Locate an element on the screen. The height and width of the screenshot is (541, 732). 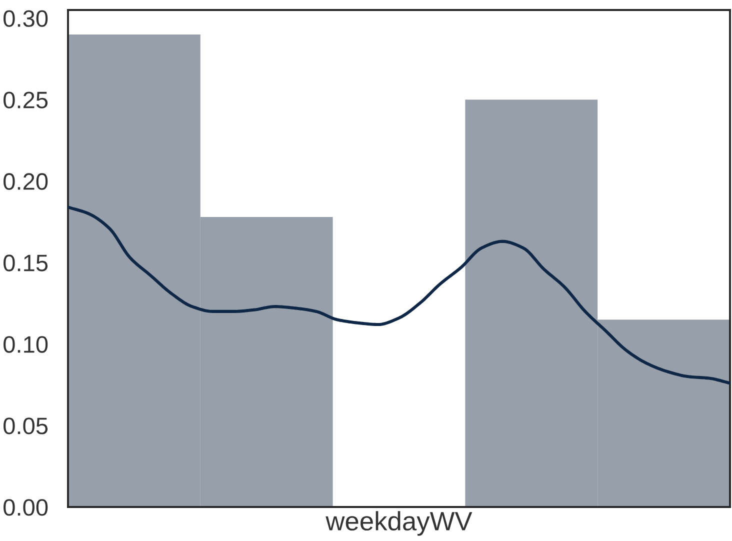
x-axis-title: weekdayWV is located at coordinates (399, 523).